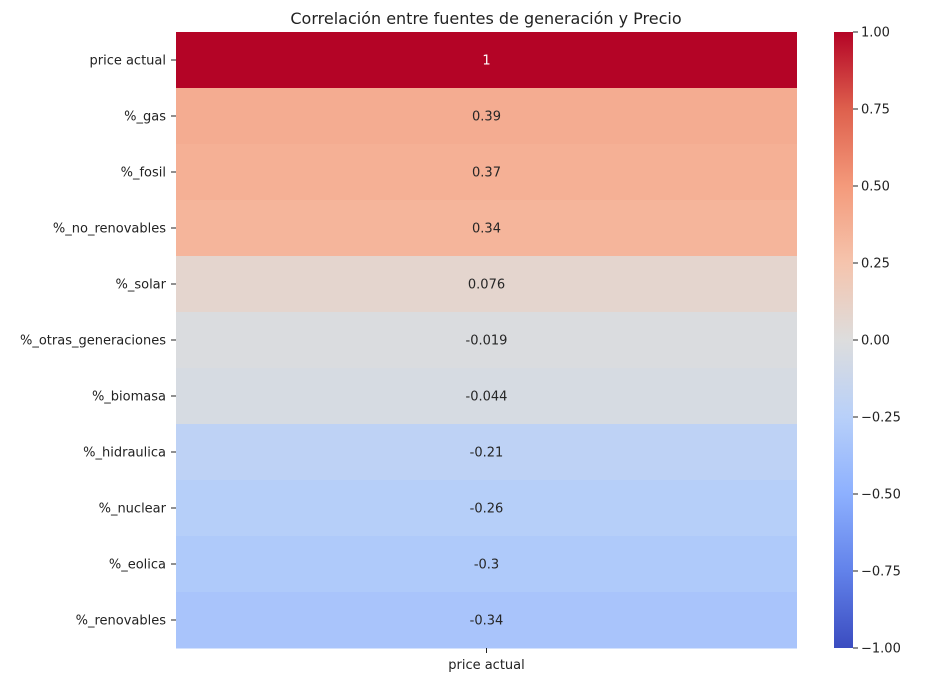 The image size is (927, 682). Describe the element at coordinates (881, 572) in the screenshot. I see `colorbar-tick-label: −0.75` at that location.